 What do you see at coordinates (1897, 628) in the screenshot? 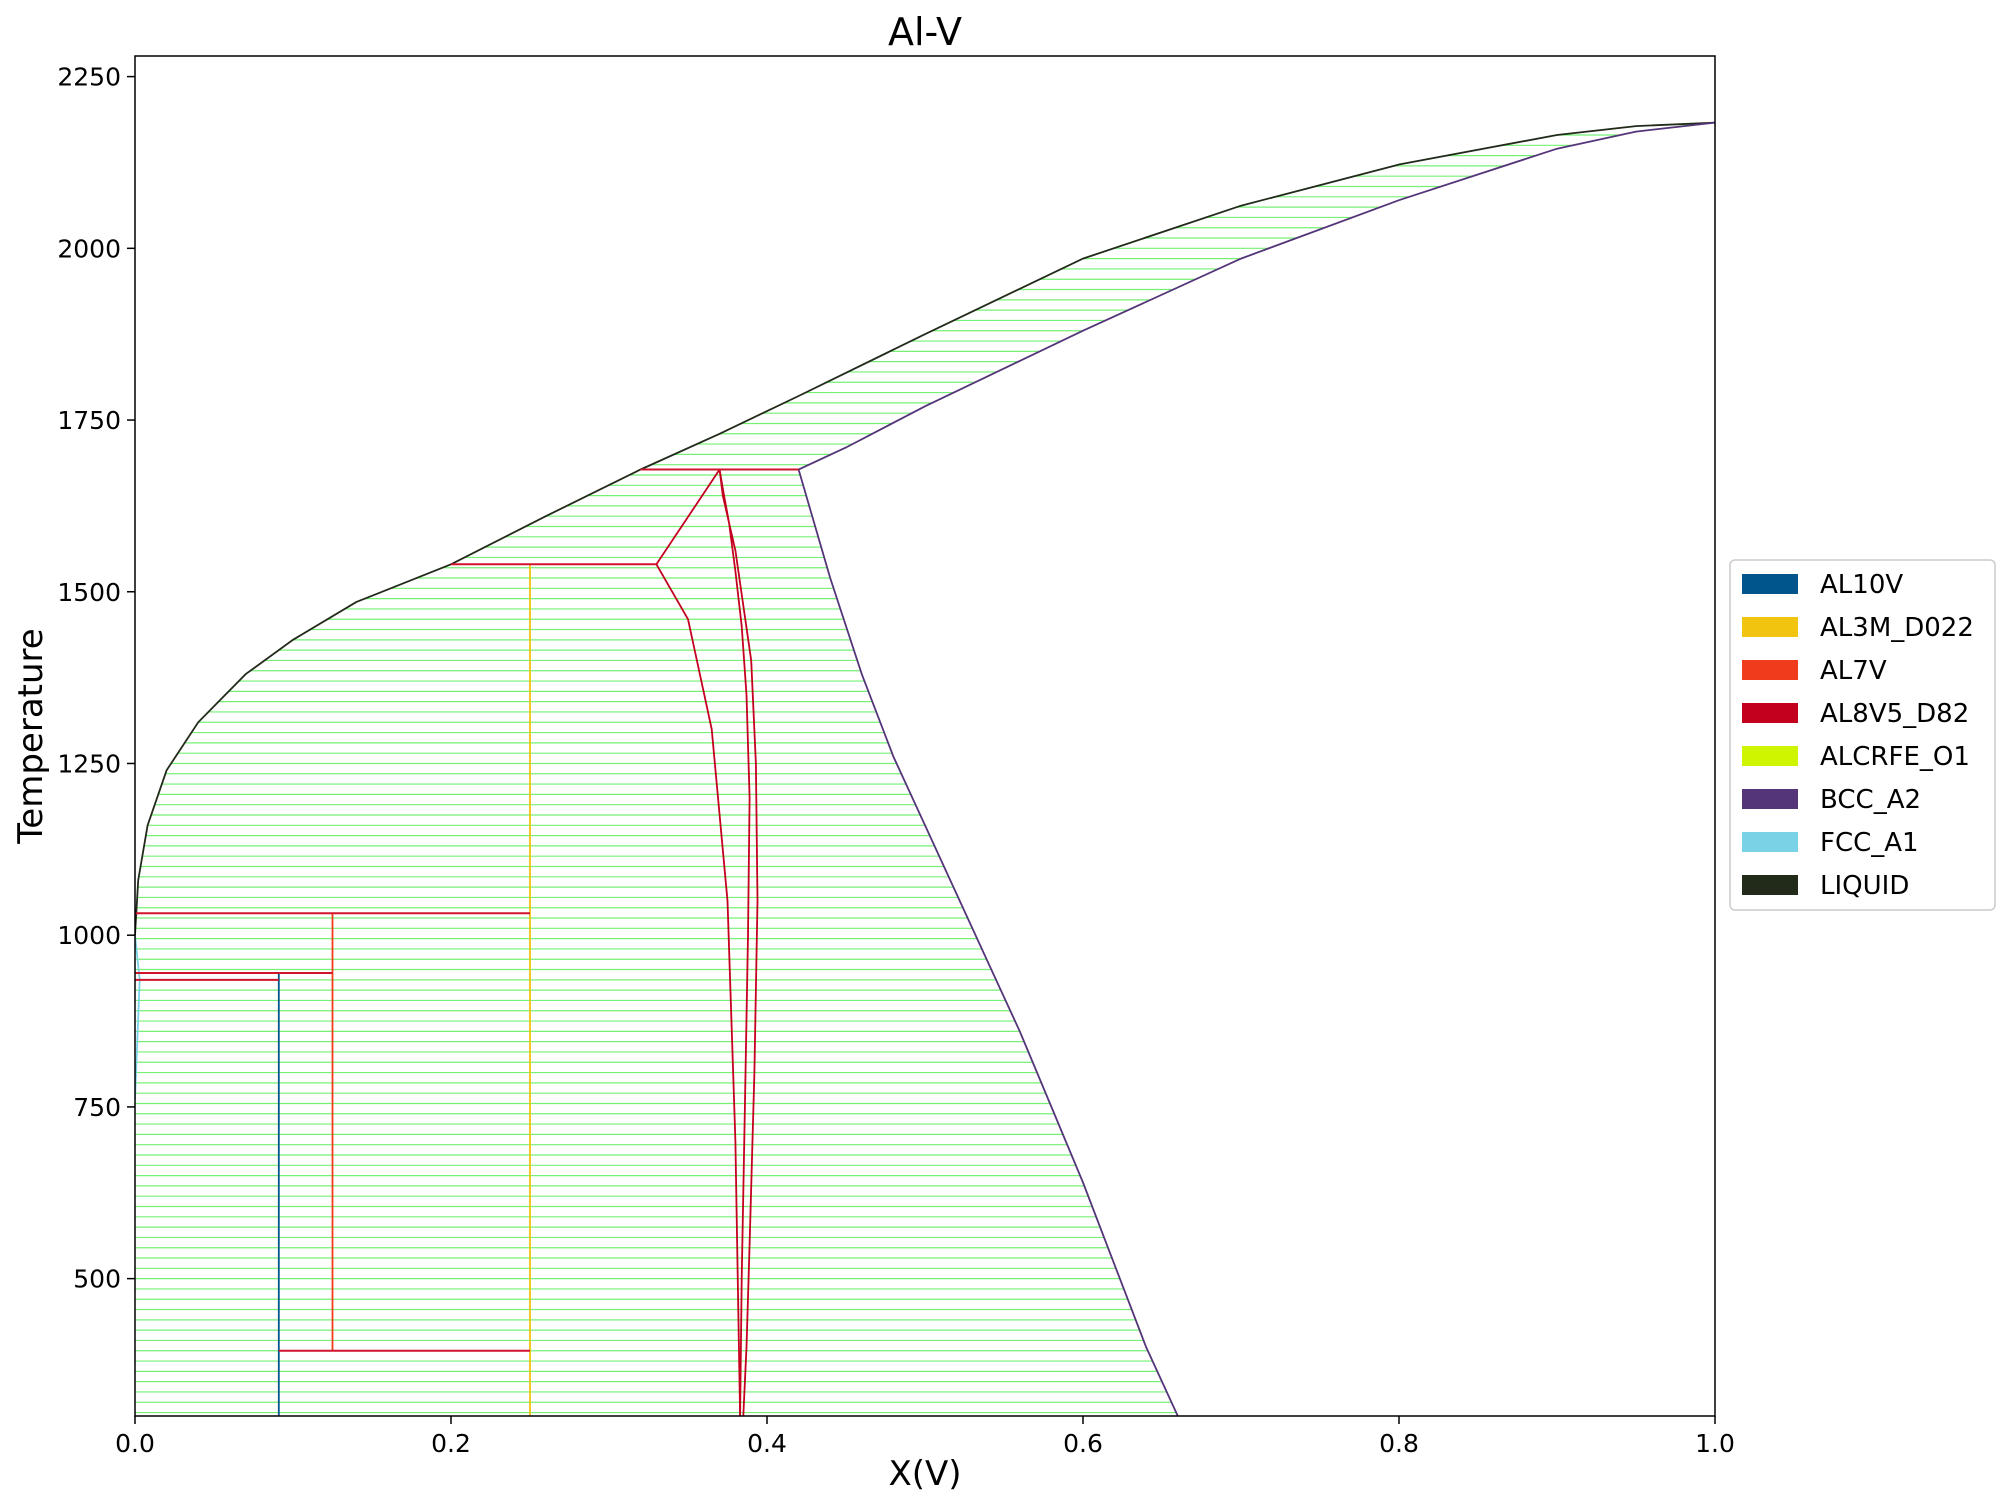
I see `legend-label: AL3M_D022` at bounding box center [1897, 628].